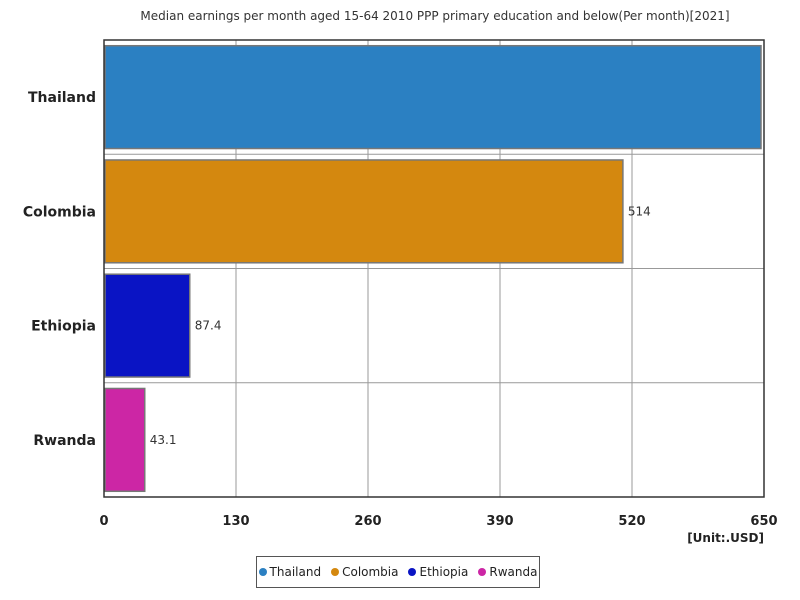 This screenshot has width=800, height=600. What do you see at coordinates (639, 211) in the screenshot?
I see `data-label: 514` at bounding box center [639, 211].